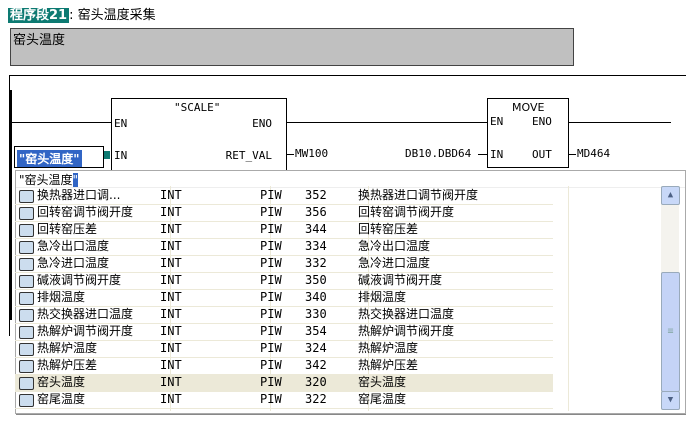 Image resolution: width=686 pixels, height=424 pixels. What do you see at coordinates (316, 246) in the screenshot?
I see `symbol-addr: 334` at bounding box center [316, 246].